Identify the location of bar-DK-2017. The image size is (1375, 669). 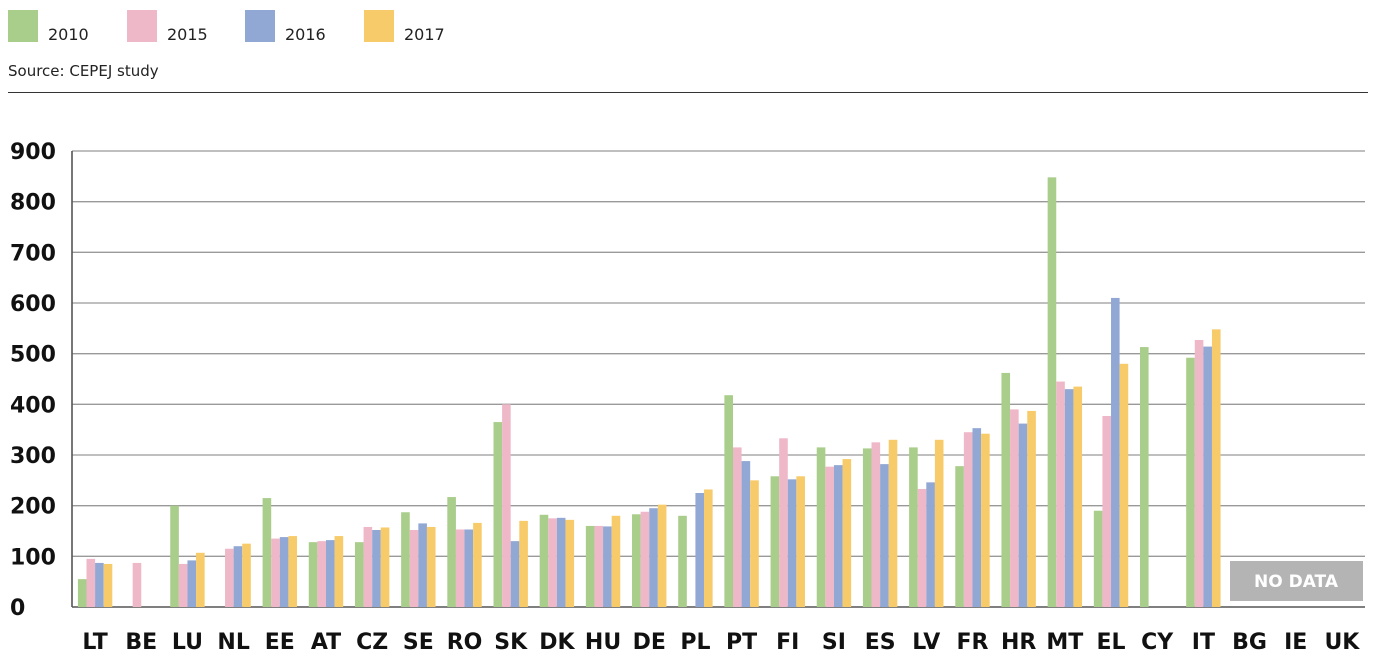
(570, 563).